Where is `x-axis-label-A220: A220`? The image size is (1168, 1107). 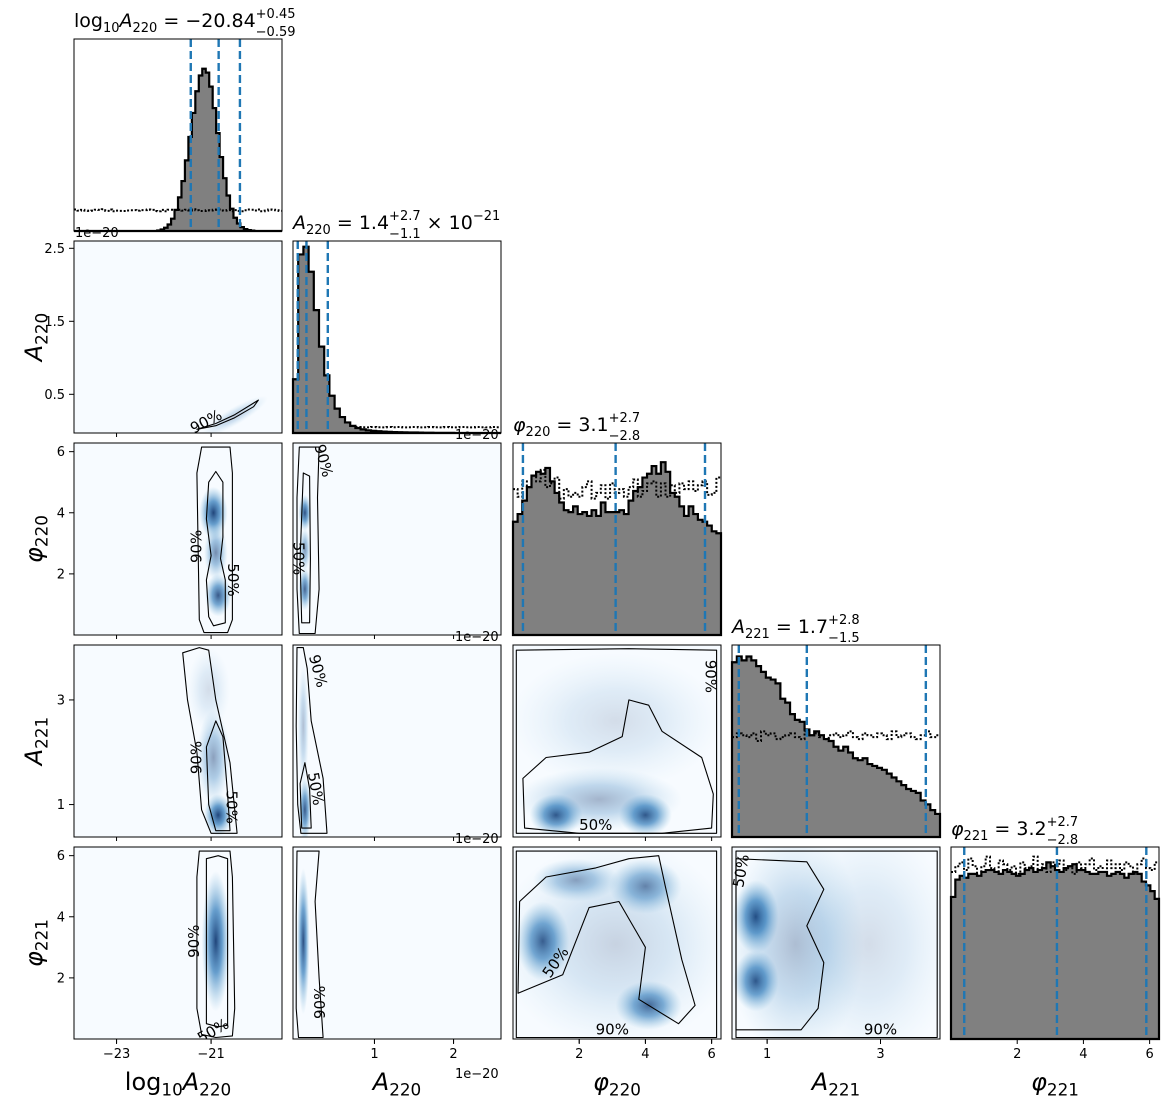
x-axis-label-A220: A220 is located at coordinates (396, 1083).